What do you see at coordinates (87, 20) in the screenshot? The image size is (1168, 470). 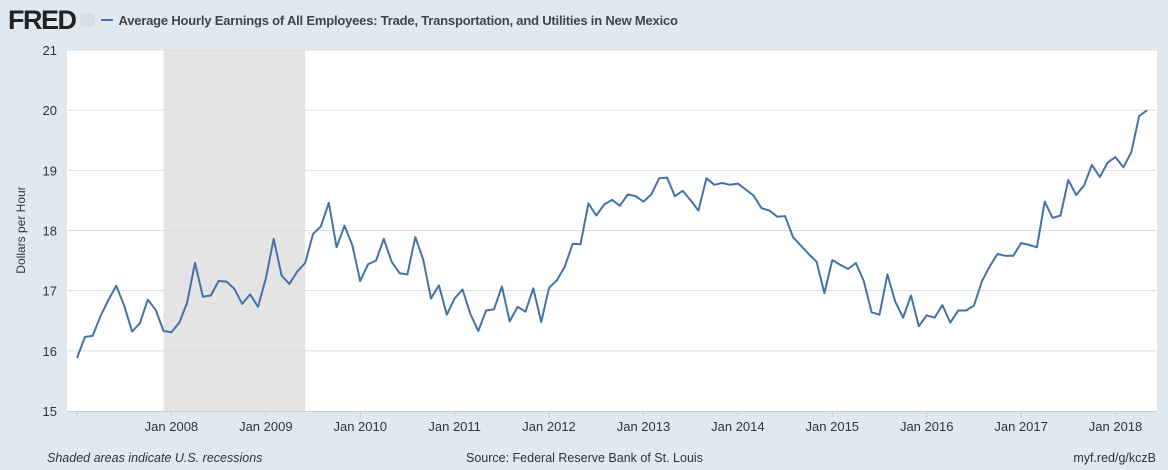 I see `chart-logo-icon` at bounding box center [87, 20].